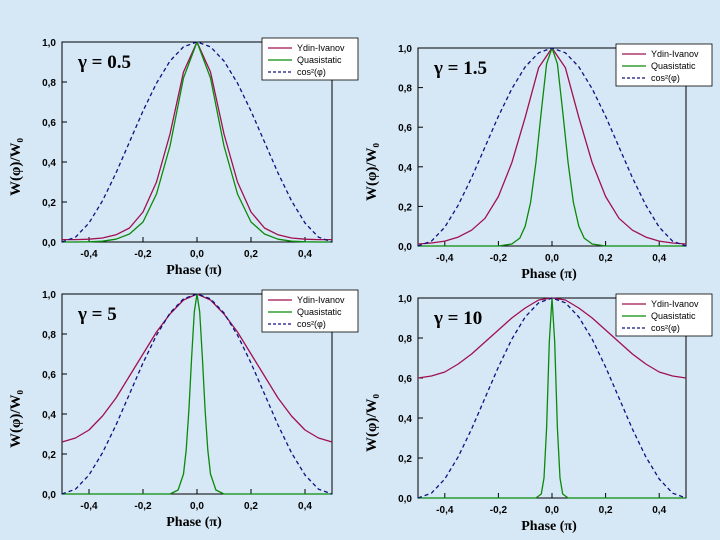 The height and width of the screenshot is (540, 720). Describe the element at coordinates (104, 62) in the screenshot. I see `gamma-annotation: γ = 0.5` at that location.